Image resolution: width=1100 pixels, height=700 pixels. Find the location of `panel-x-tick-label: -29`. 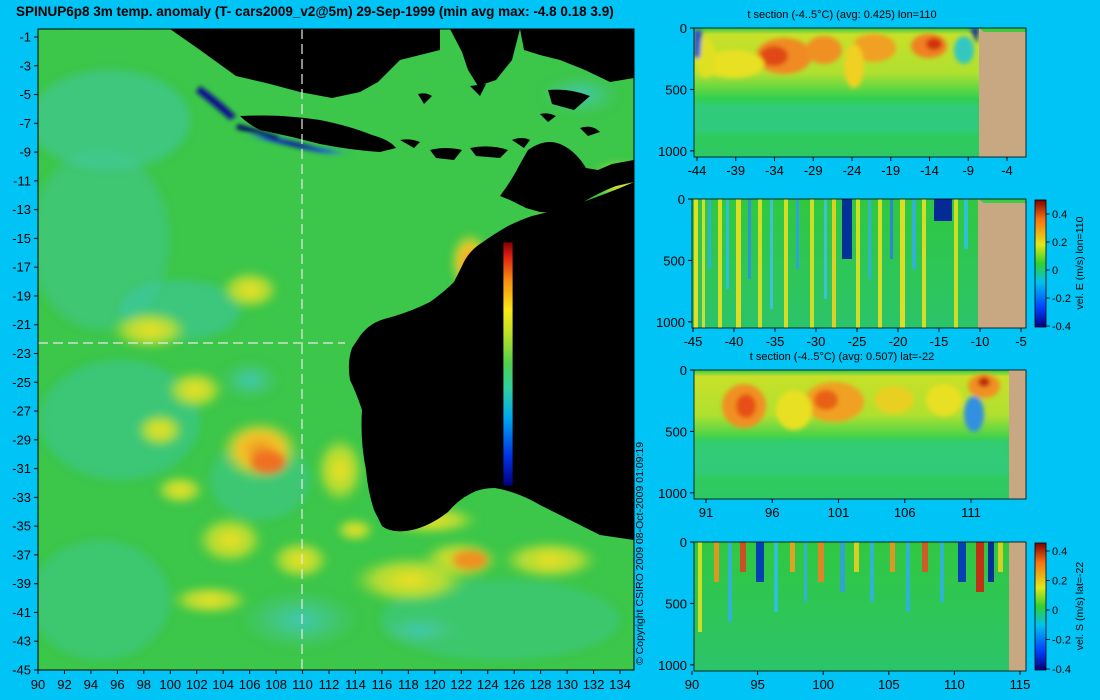

panel-x-tick-label: -29 is located at coordinates (813, 170).